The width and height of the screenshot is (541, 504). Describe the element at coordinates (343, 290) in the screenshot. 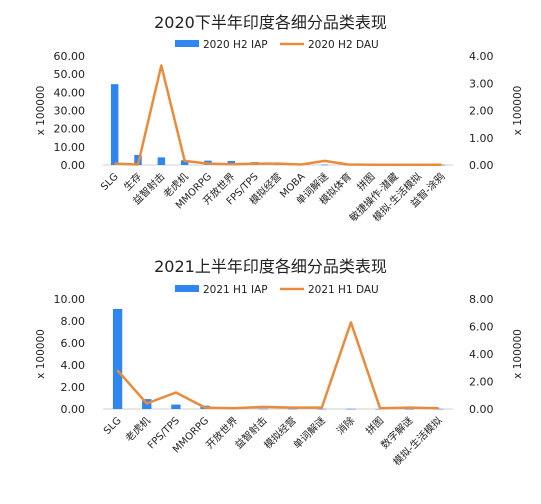

I see `chart-2-legend-line-label: 2021 H1 DAU` at that location.